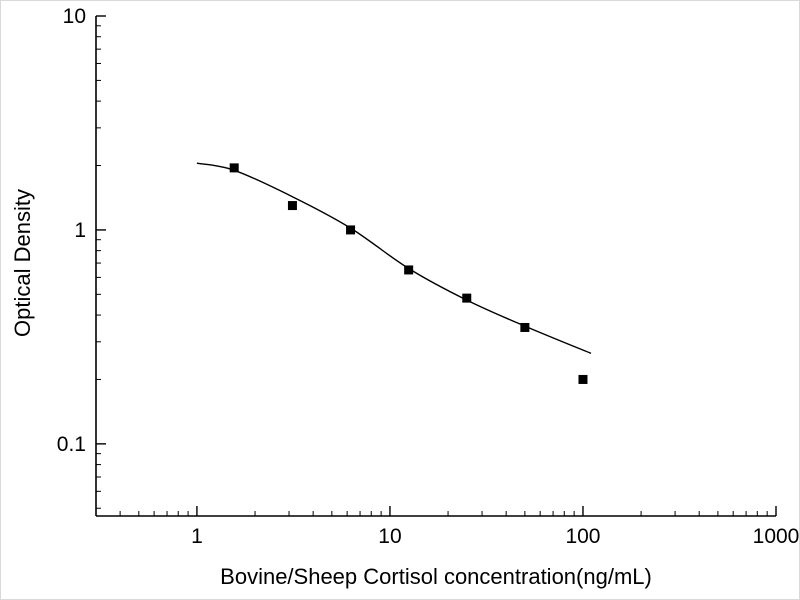 This screenshot has width=800, height=600. Describe the element at coordinates (74, 16) in the screenshot. I see `y-tick-label: 10` at that location.